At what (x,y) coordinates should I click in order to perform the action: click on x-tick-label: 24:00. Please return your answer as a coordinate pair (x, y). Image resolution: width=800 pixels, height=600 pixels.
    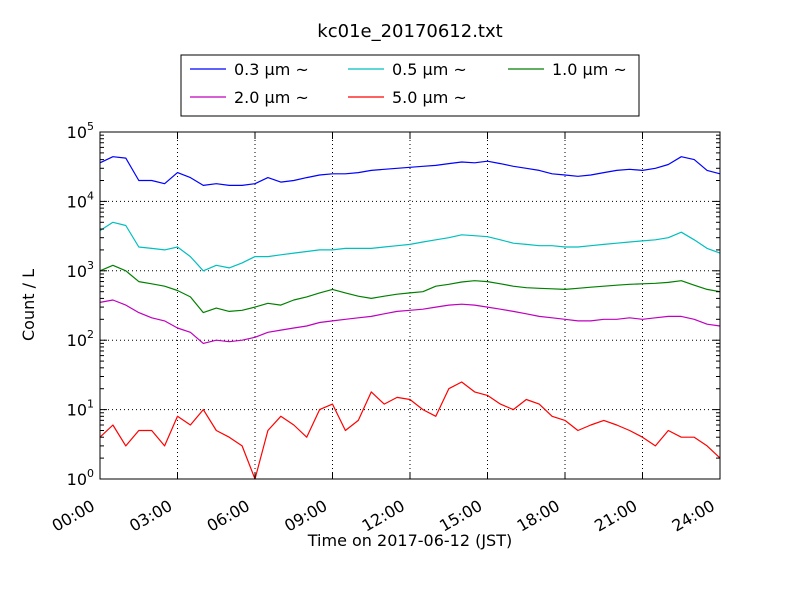
    Looking at the image, I should click on (693, 516).